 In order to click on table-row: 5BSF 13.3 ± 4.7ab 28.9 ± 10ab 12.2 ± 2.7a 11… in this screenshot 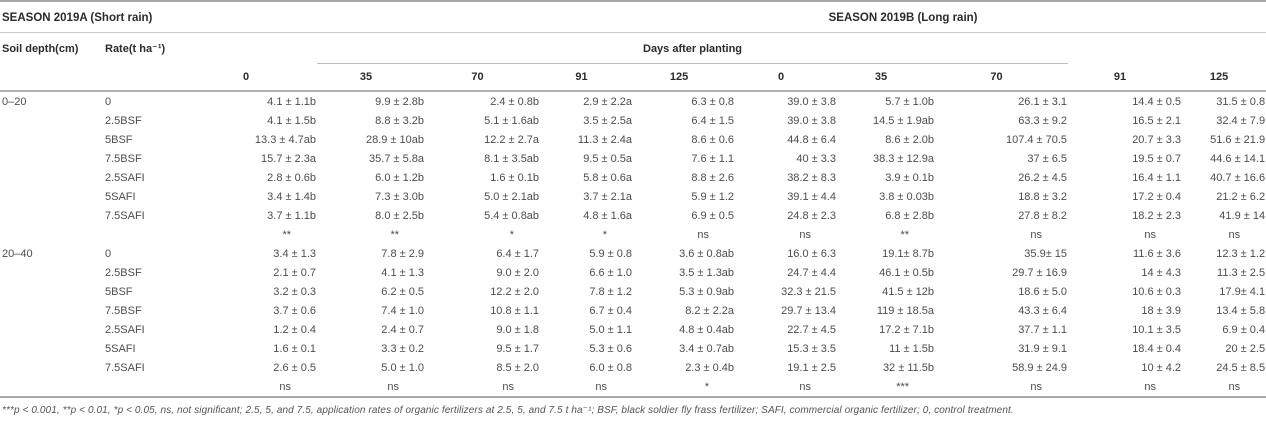, I will do `click(633, 139)`.